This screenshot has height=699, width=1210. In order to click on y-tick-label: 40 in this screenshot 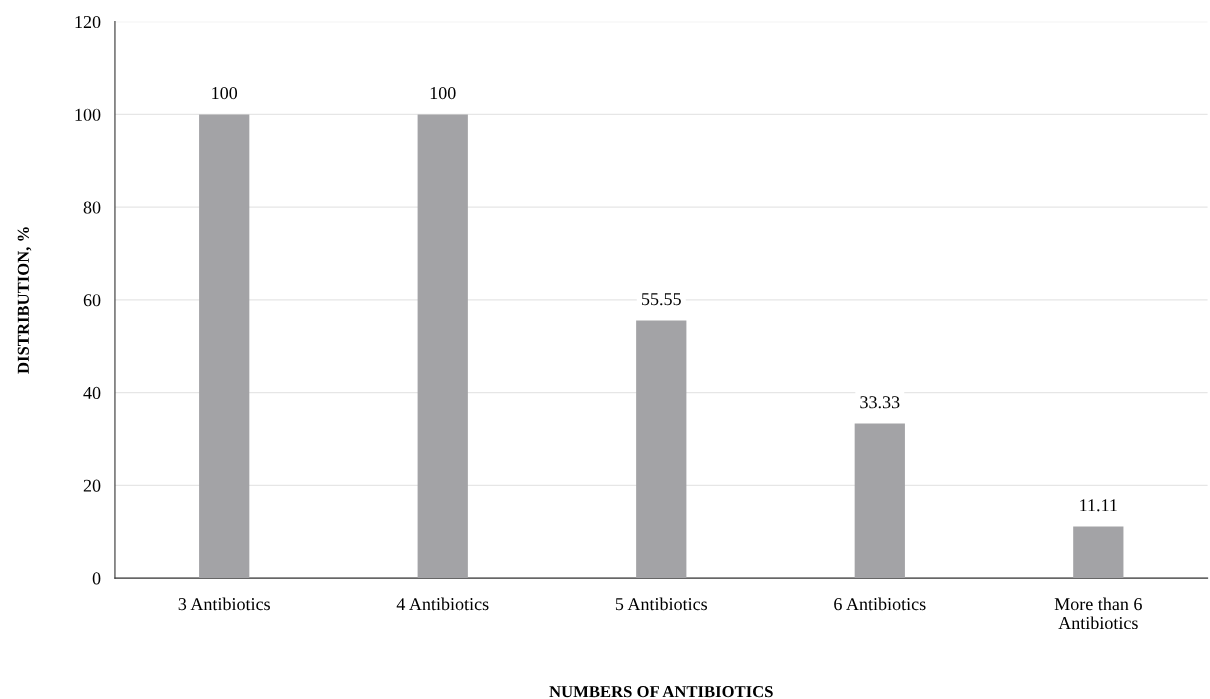, I will do `click(92, 393)`.